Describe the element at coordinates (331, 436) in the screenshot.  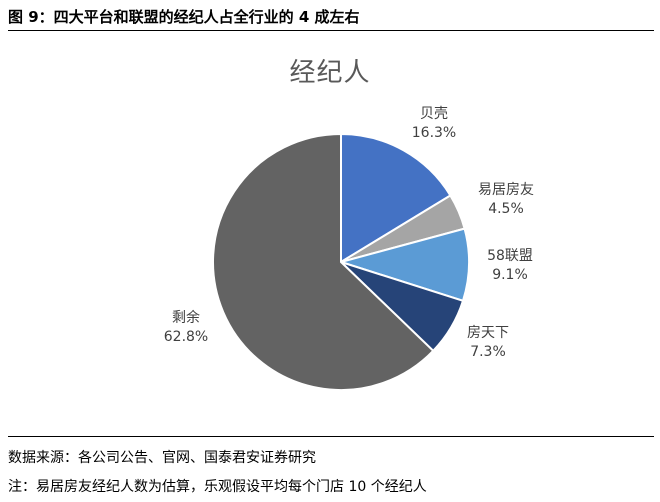
I see `bottom-divider` at that location.